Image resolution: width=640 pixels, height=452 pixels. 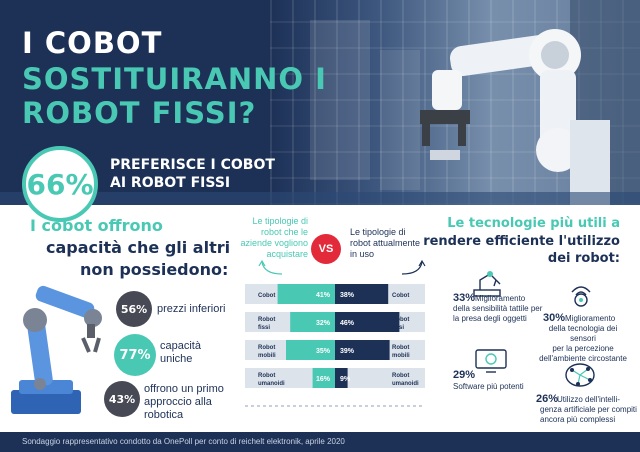 I want to click on capability-text-3: offrono un primo approccio alla robotica, so click(x=184, y=402).